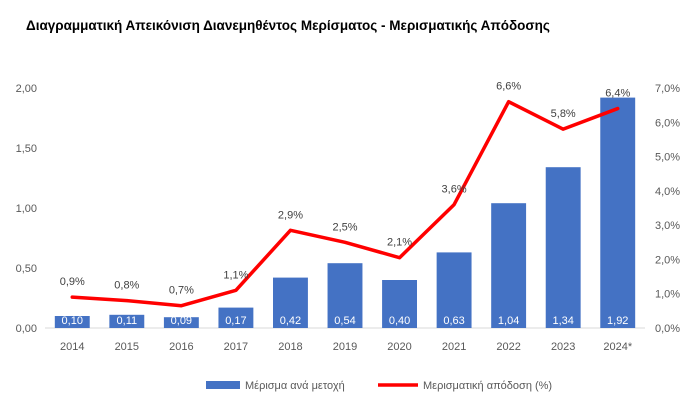 Image resolution: width=700 pixels, height=409 pixels. Describe the element at coordinates (290, 347) in the screenshot. I see `x-tick-label: 2018` at that location.